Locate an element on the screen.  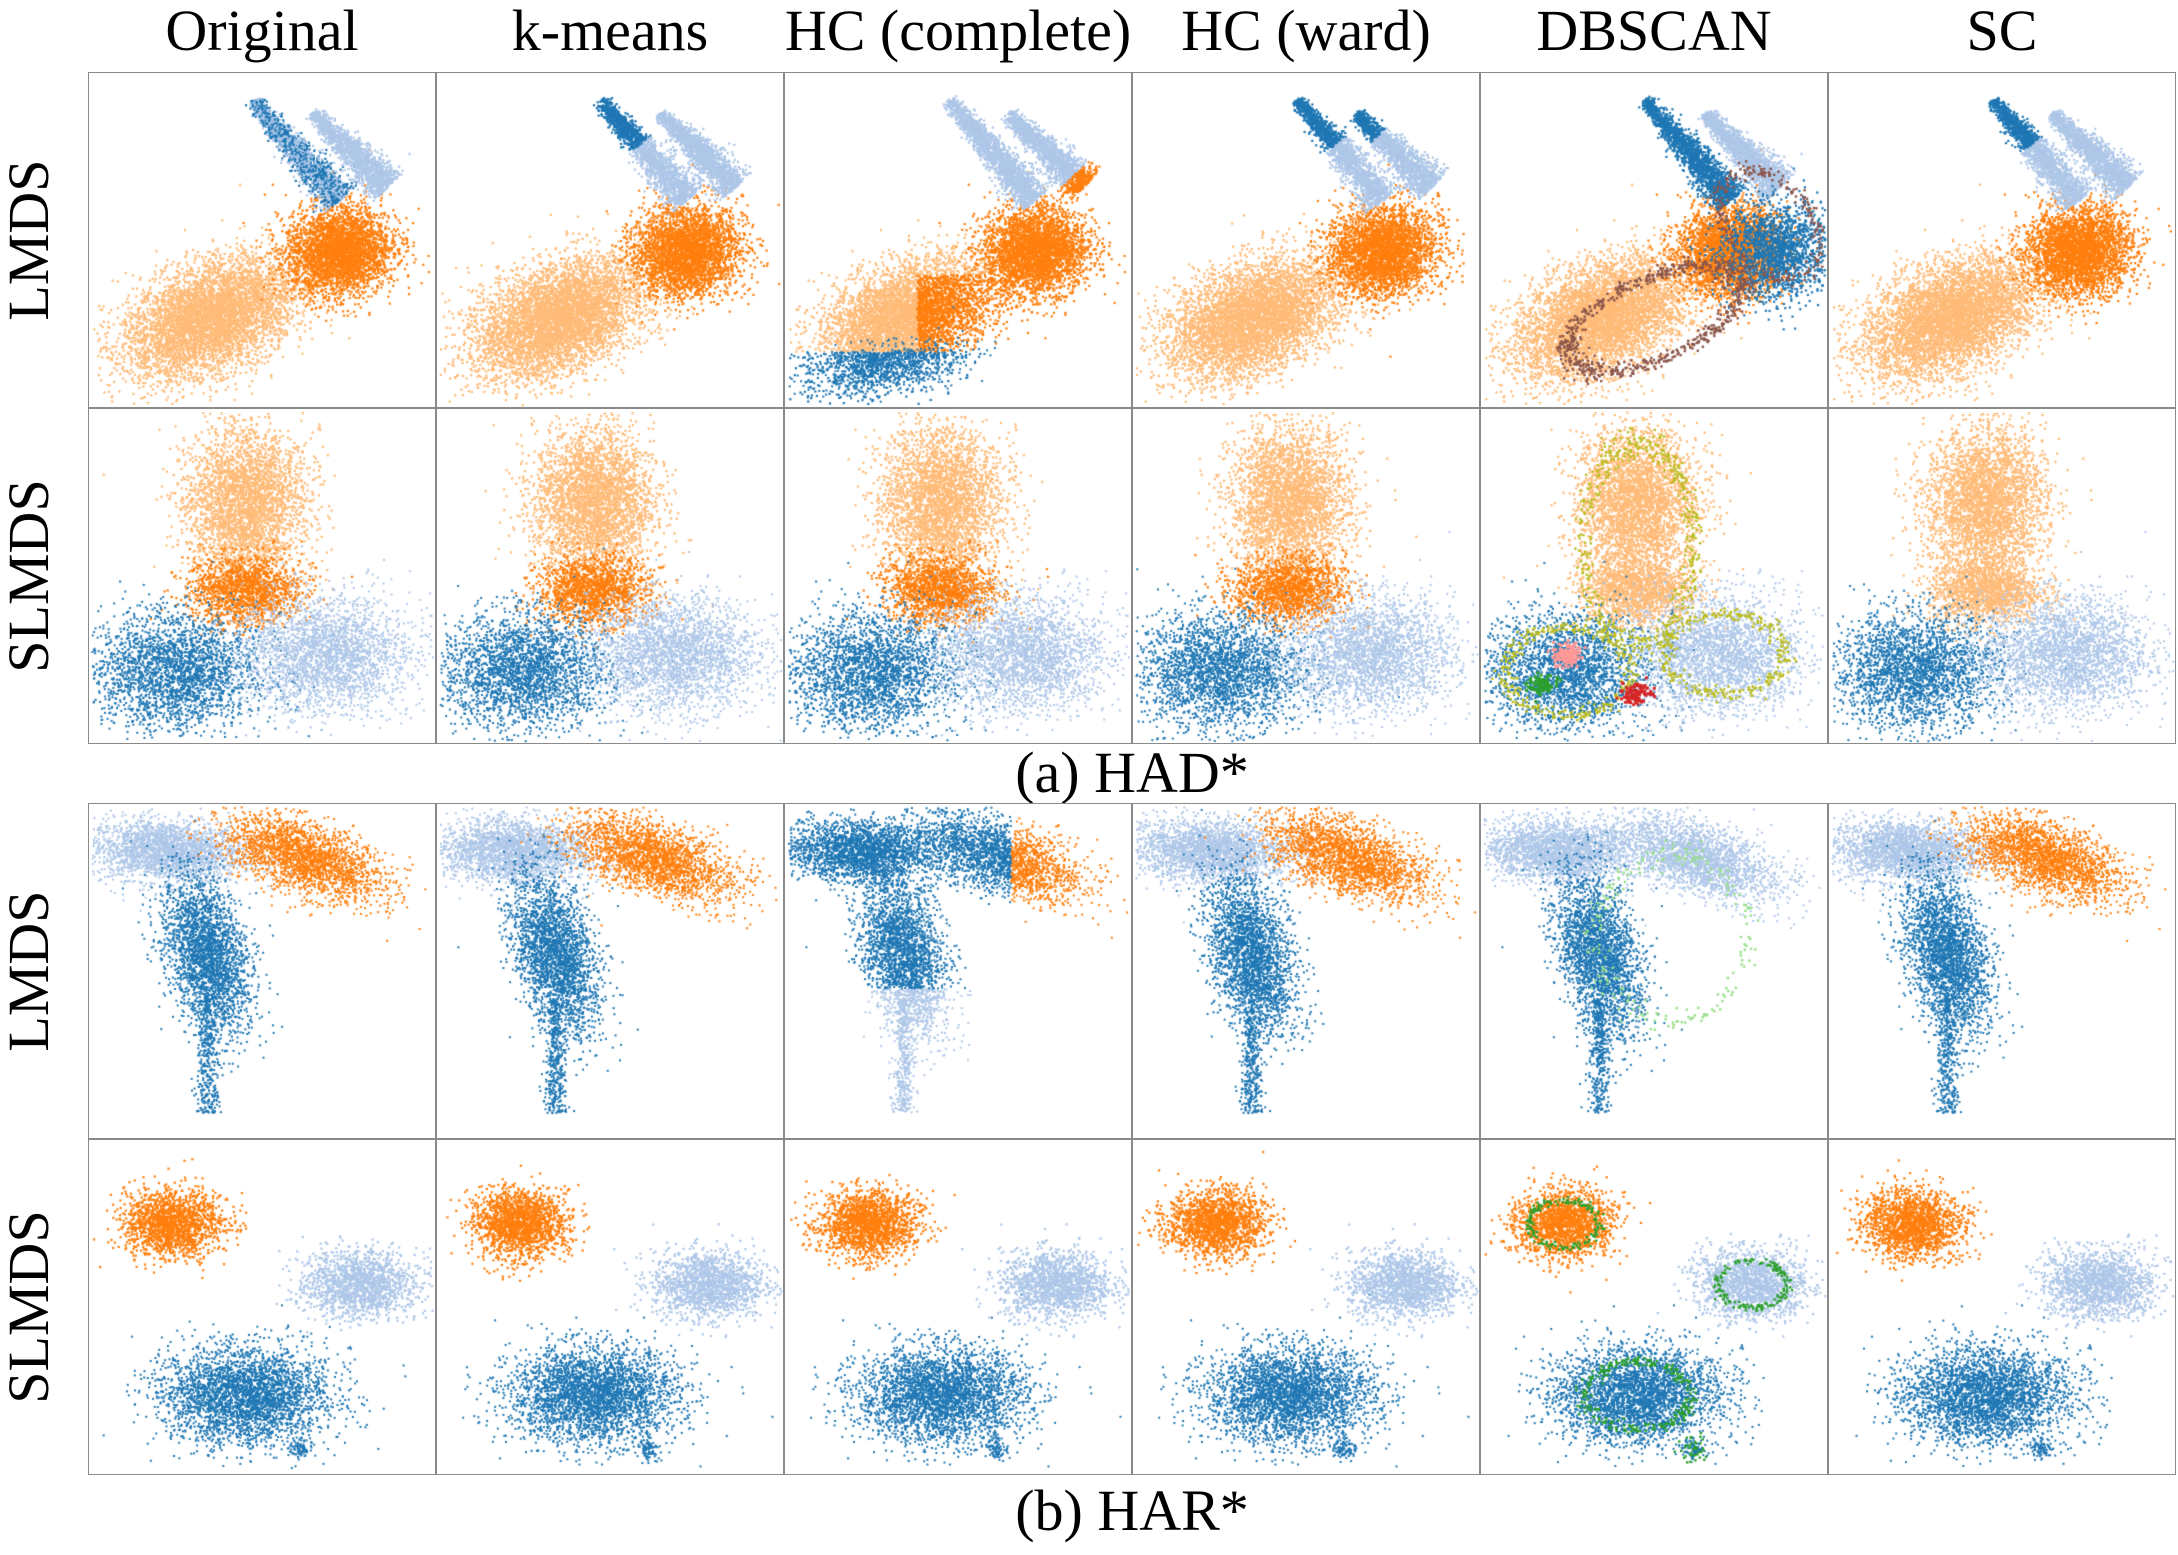
scatter-panel-har-slmds-k-means is located at coordinates (610, 1307).